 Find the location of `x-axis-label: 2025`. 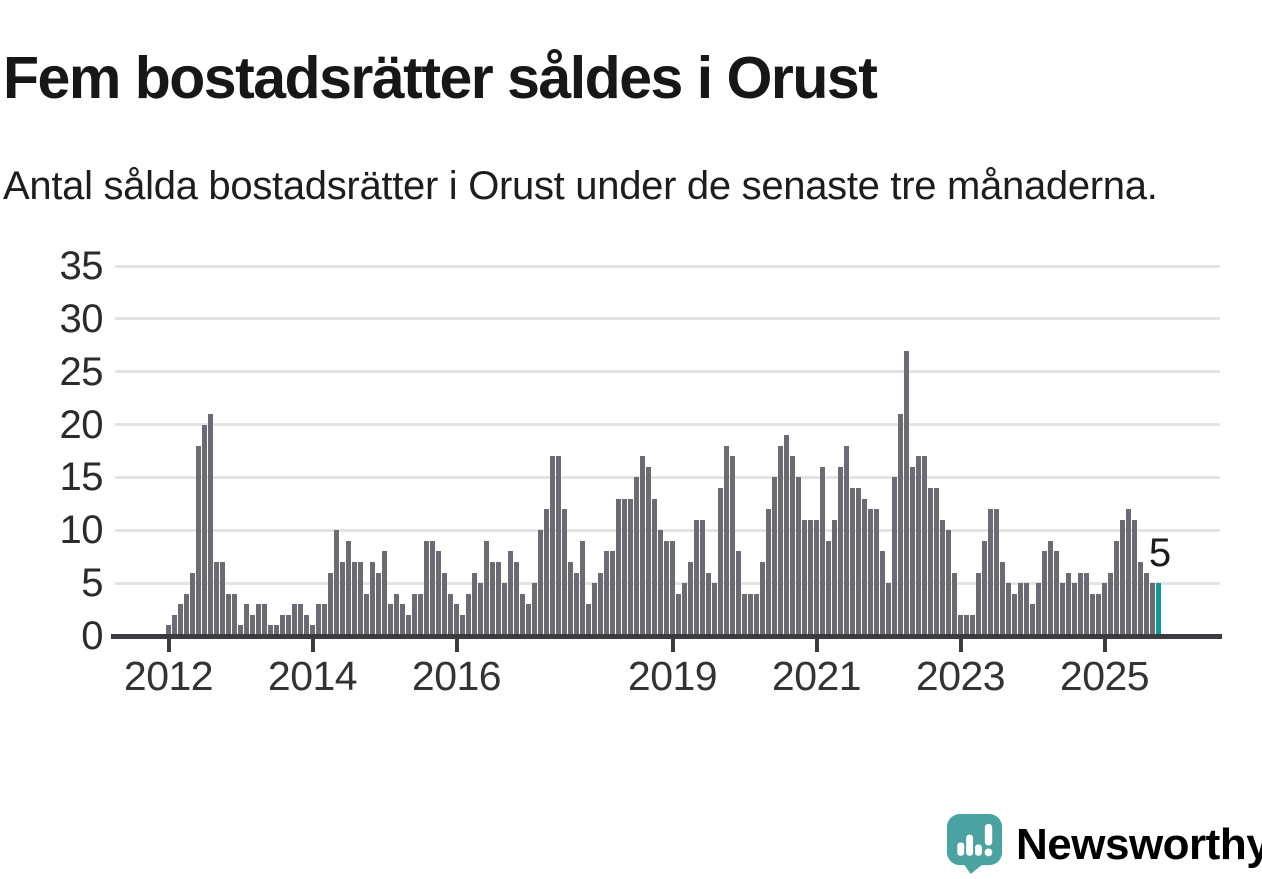

x-axis-label: 2025 is located at coordinates (1104, 676).